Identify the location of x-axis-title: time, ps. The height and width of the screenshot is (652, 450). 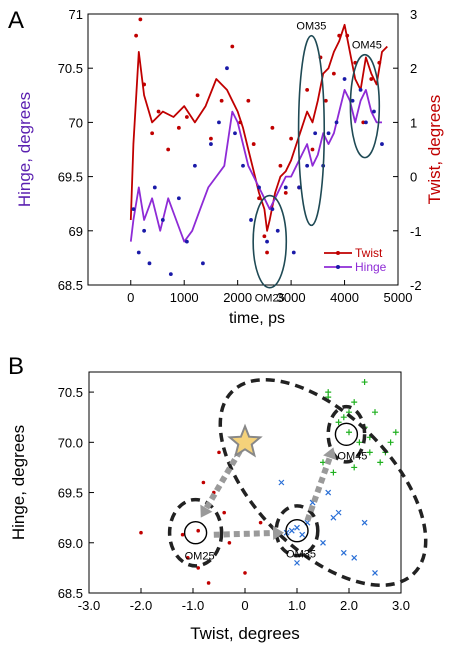
(257, 318).